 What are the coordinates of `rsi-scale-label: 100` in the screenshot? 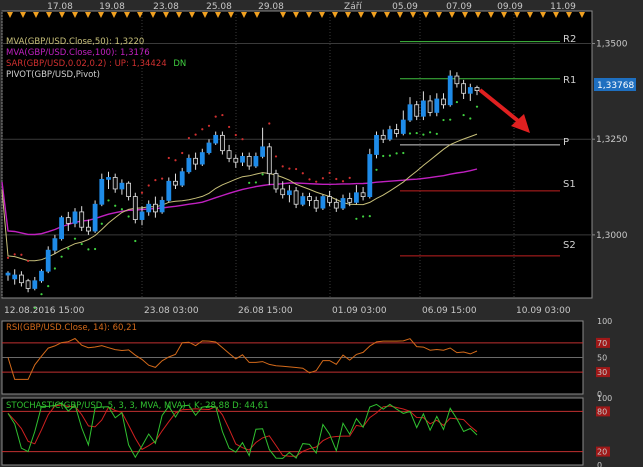 It's located at (604, 321).